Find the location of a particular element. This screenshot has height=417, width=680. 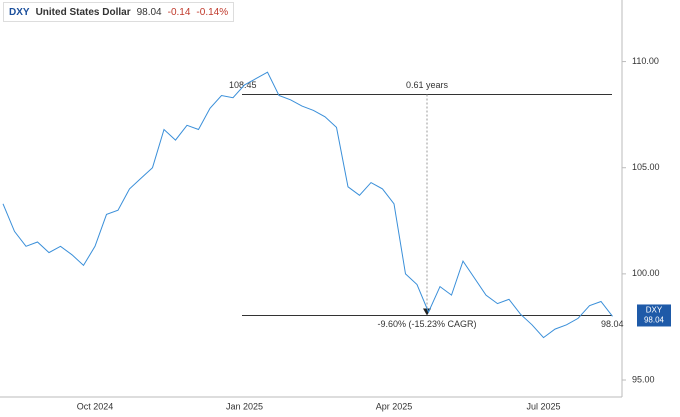

measure-change: -9.60% (-15.23% CAGR) is located at coordinates (426, 324).